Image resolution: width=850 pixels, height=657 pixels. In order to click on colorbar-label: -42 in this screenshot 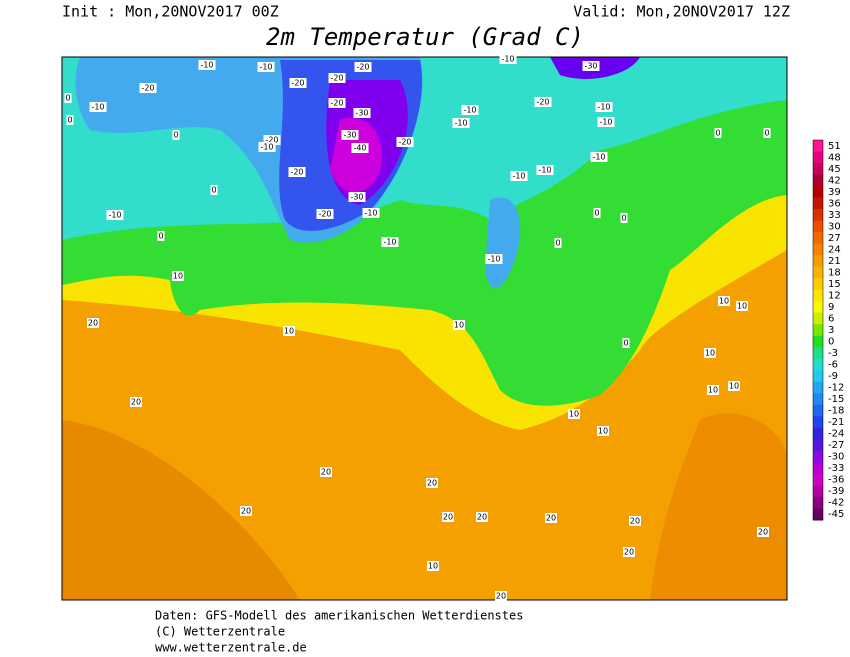, I will do `click(836, 503)`.